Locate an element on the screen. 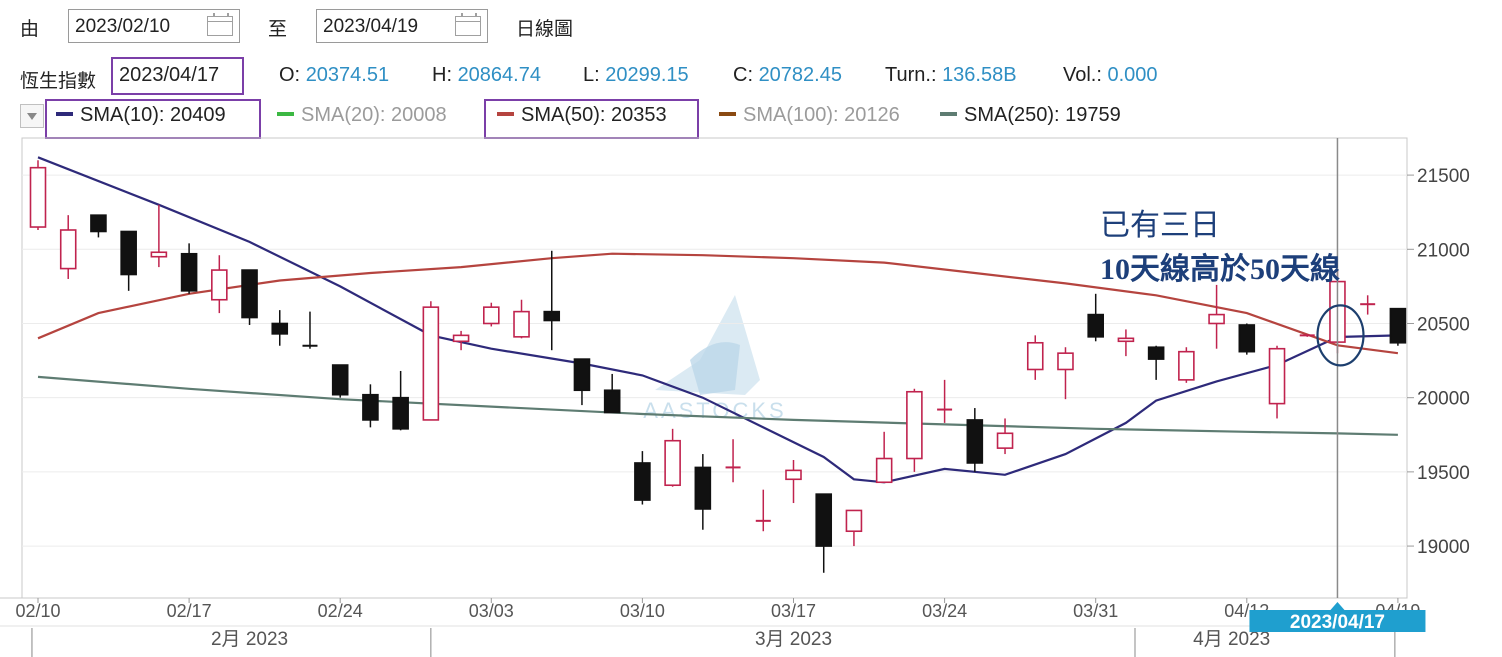  legend-sma20-label: SMA(20): 20008 is located at coordinates (374, 115).